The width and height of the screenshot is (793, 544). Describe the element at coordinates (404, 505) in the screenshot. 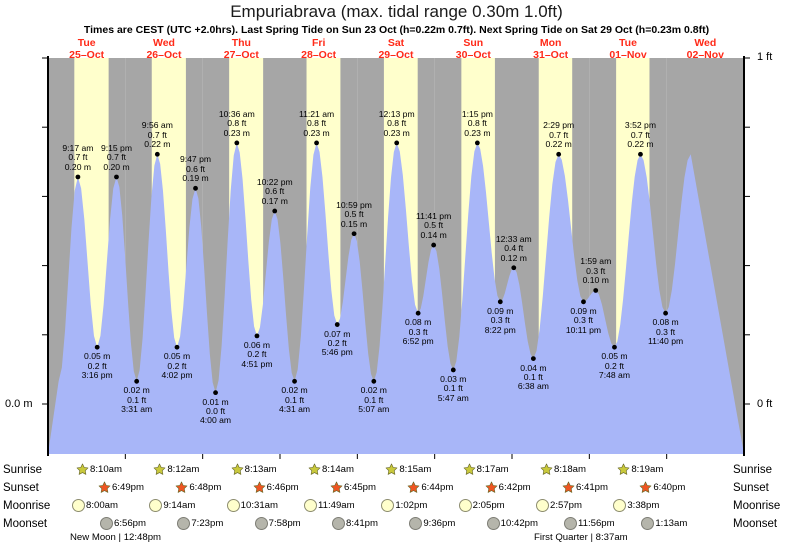

I see `moonrise-cell: 1:02pm` at that location.